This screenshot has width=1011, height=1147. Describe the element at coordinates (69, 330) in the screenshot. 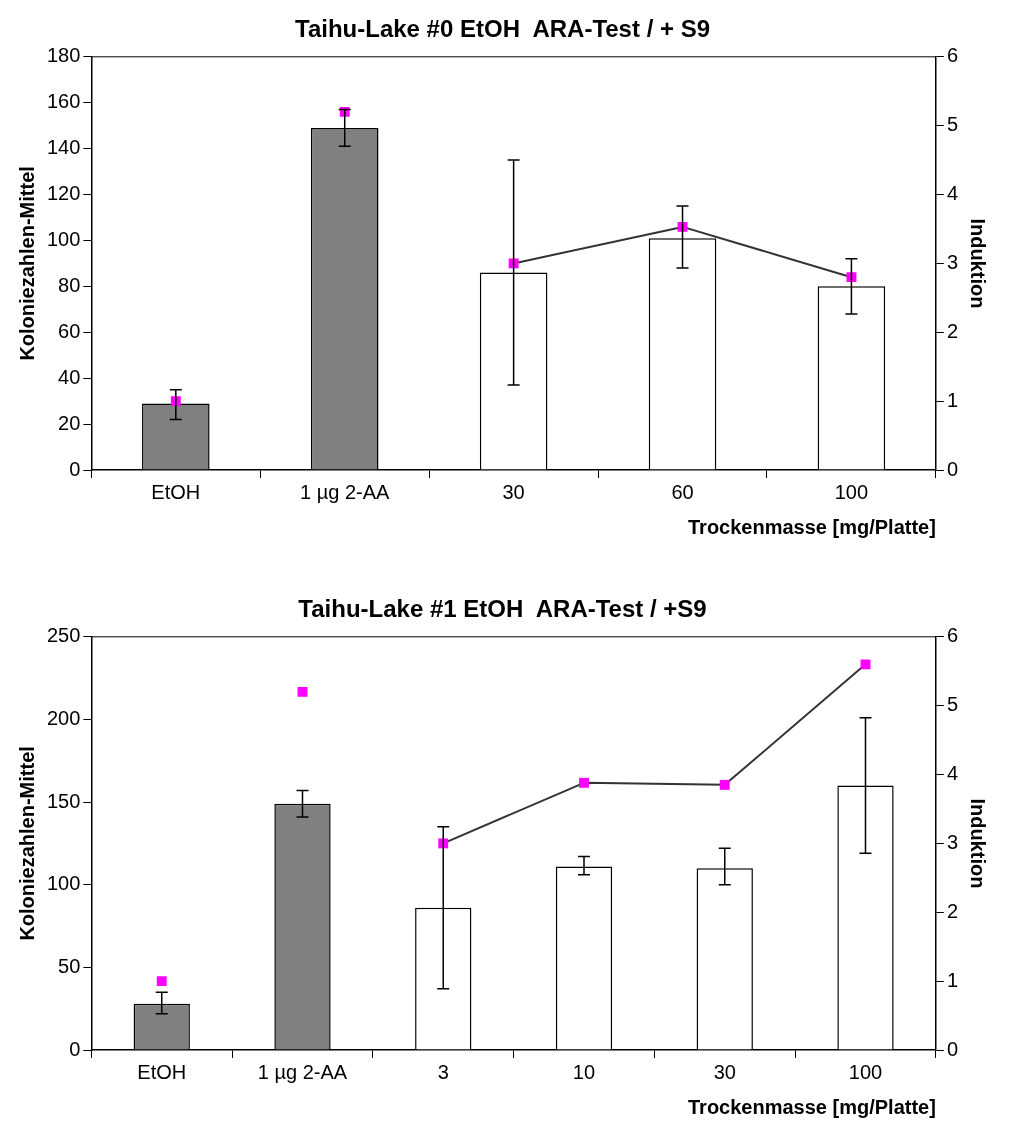

I see `y-tick-label: 60` at that location.